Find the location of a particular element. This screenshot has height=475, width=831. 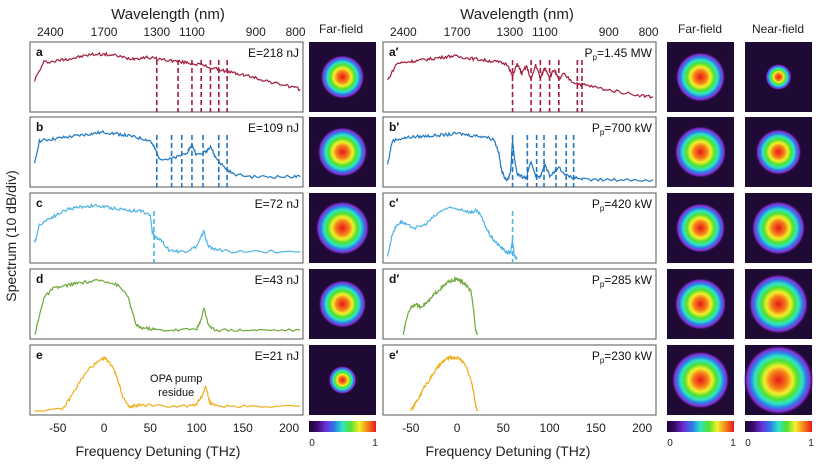

wavelength-tick-label: 1300 is located at coordinates (156, 32).